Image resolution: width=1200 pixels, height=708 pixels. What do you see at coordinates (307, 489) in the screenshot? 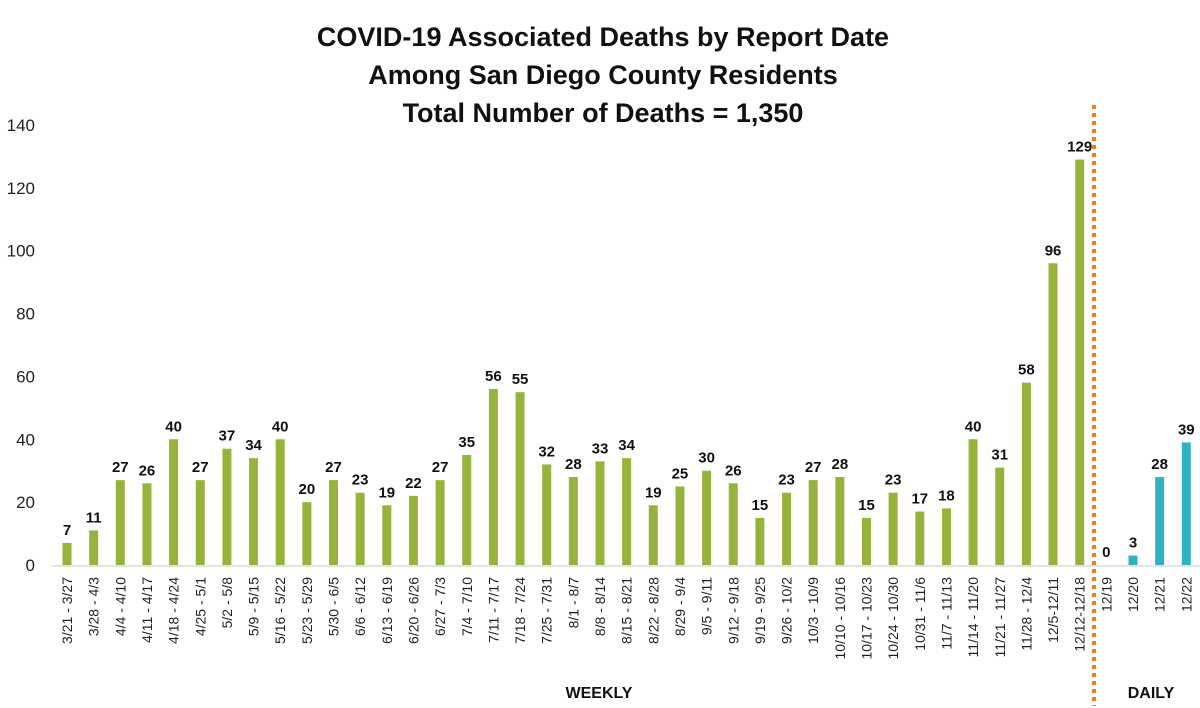
I see `data-label: 20` at bounding box center [307, 489].